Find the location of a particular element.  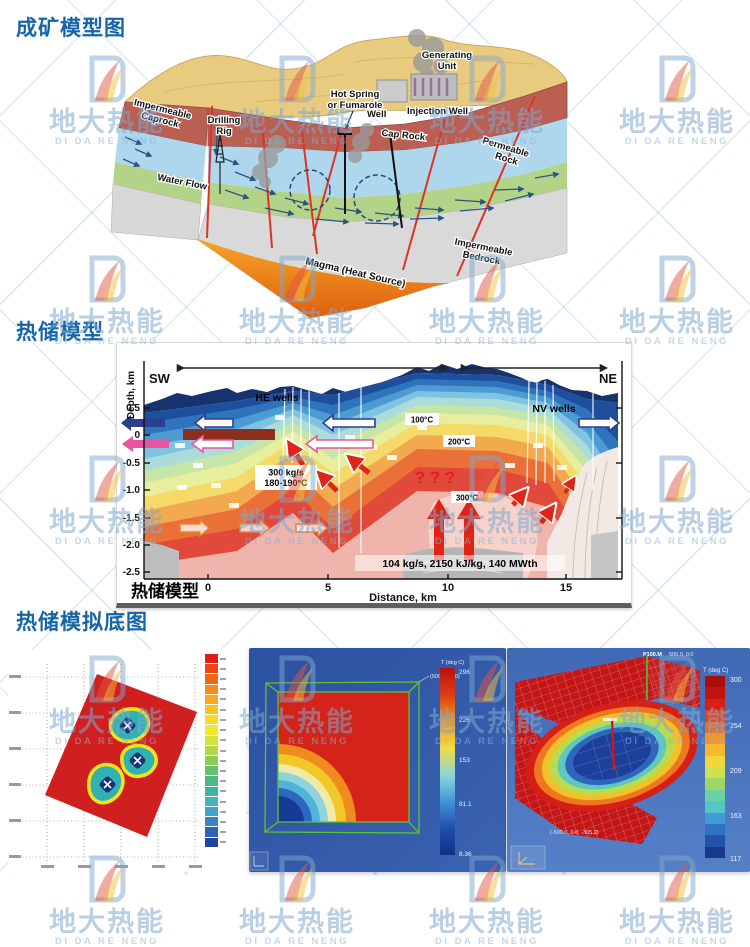

hot-spring-pointer is located at coordinates (349, 120).